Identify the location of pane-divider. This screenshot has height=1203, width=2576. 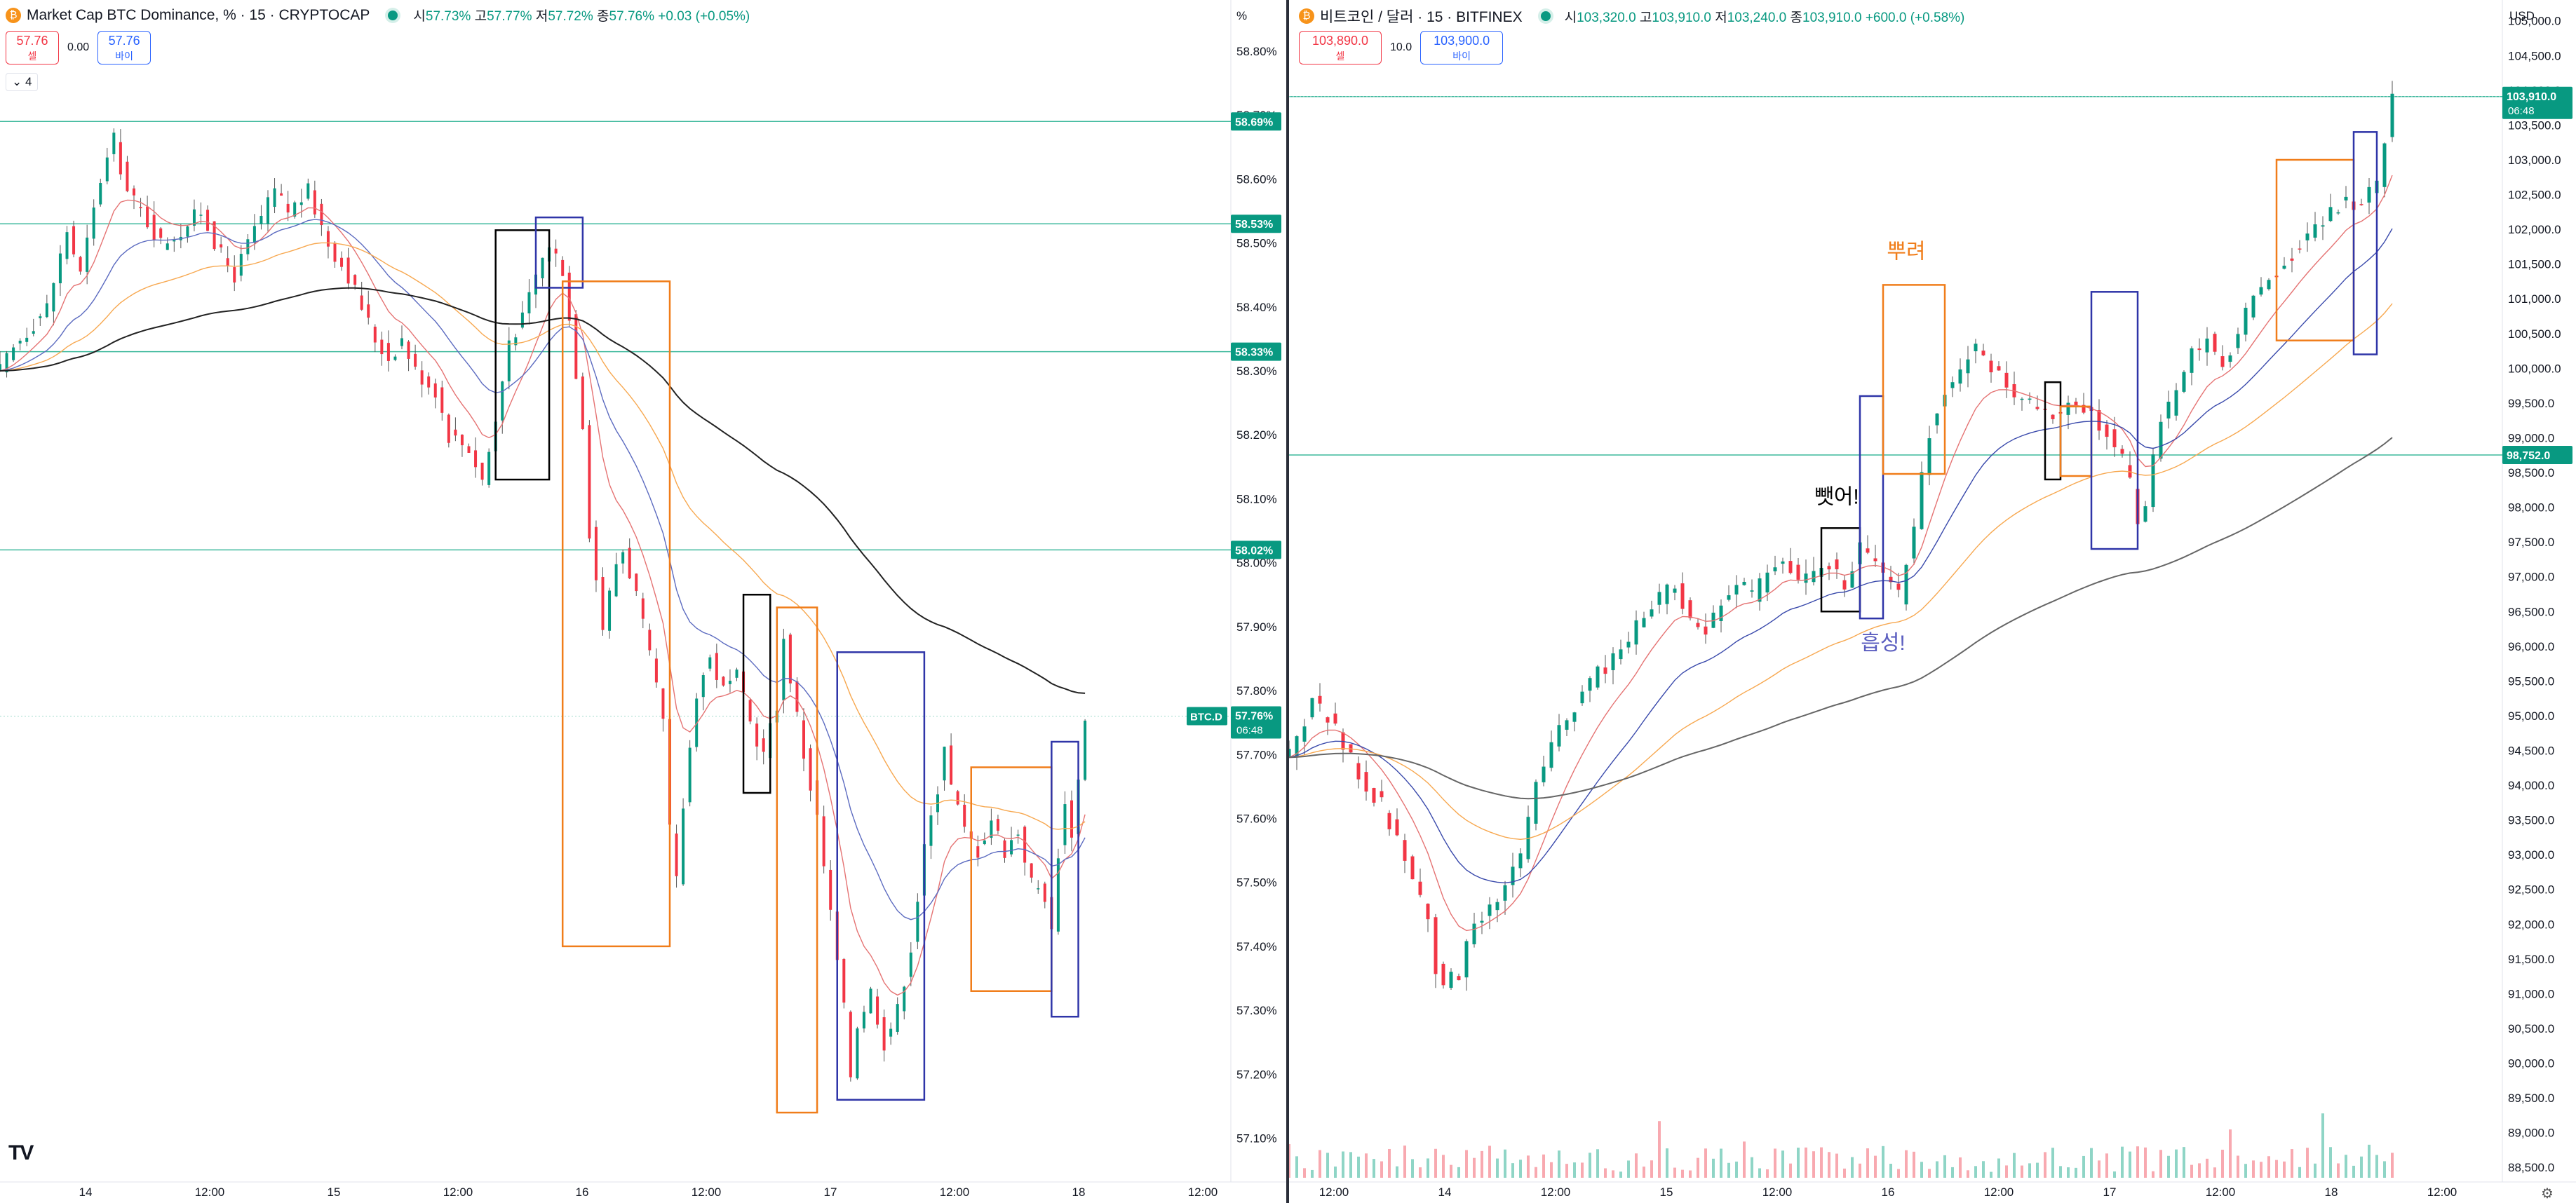
(1287, 601).